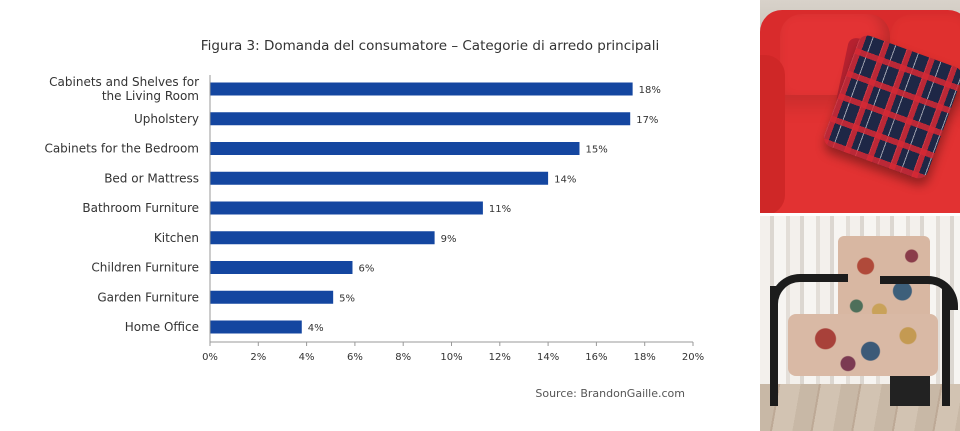 This screenshot has width=960, height=431. I want to click on armchair-photo, so click(860, 323).